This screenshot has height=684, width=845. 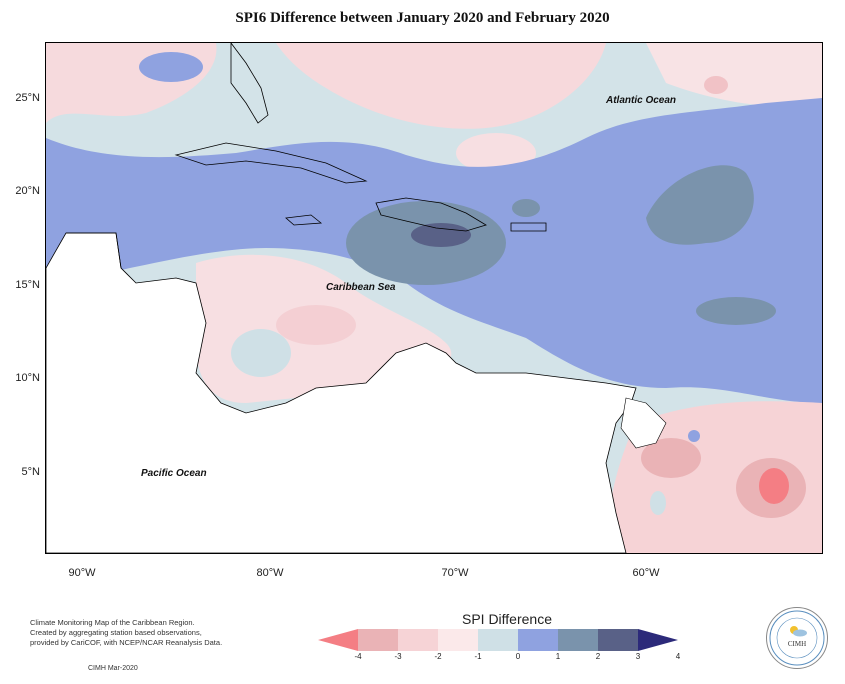 What do you see at coordinates (598, 656) in the screenshot?
I see `legend-tick-label: 2` at bounding box center [598, 656].